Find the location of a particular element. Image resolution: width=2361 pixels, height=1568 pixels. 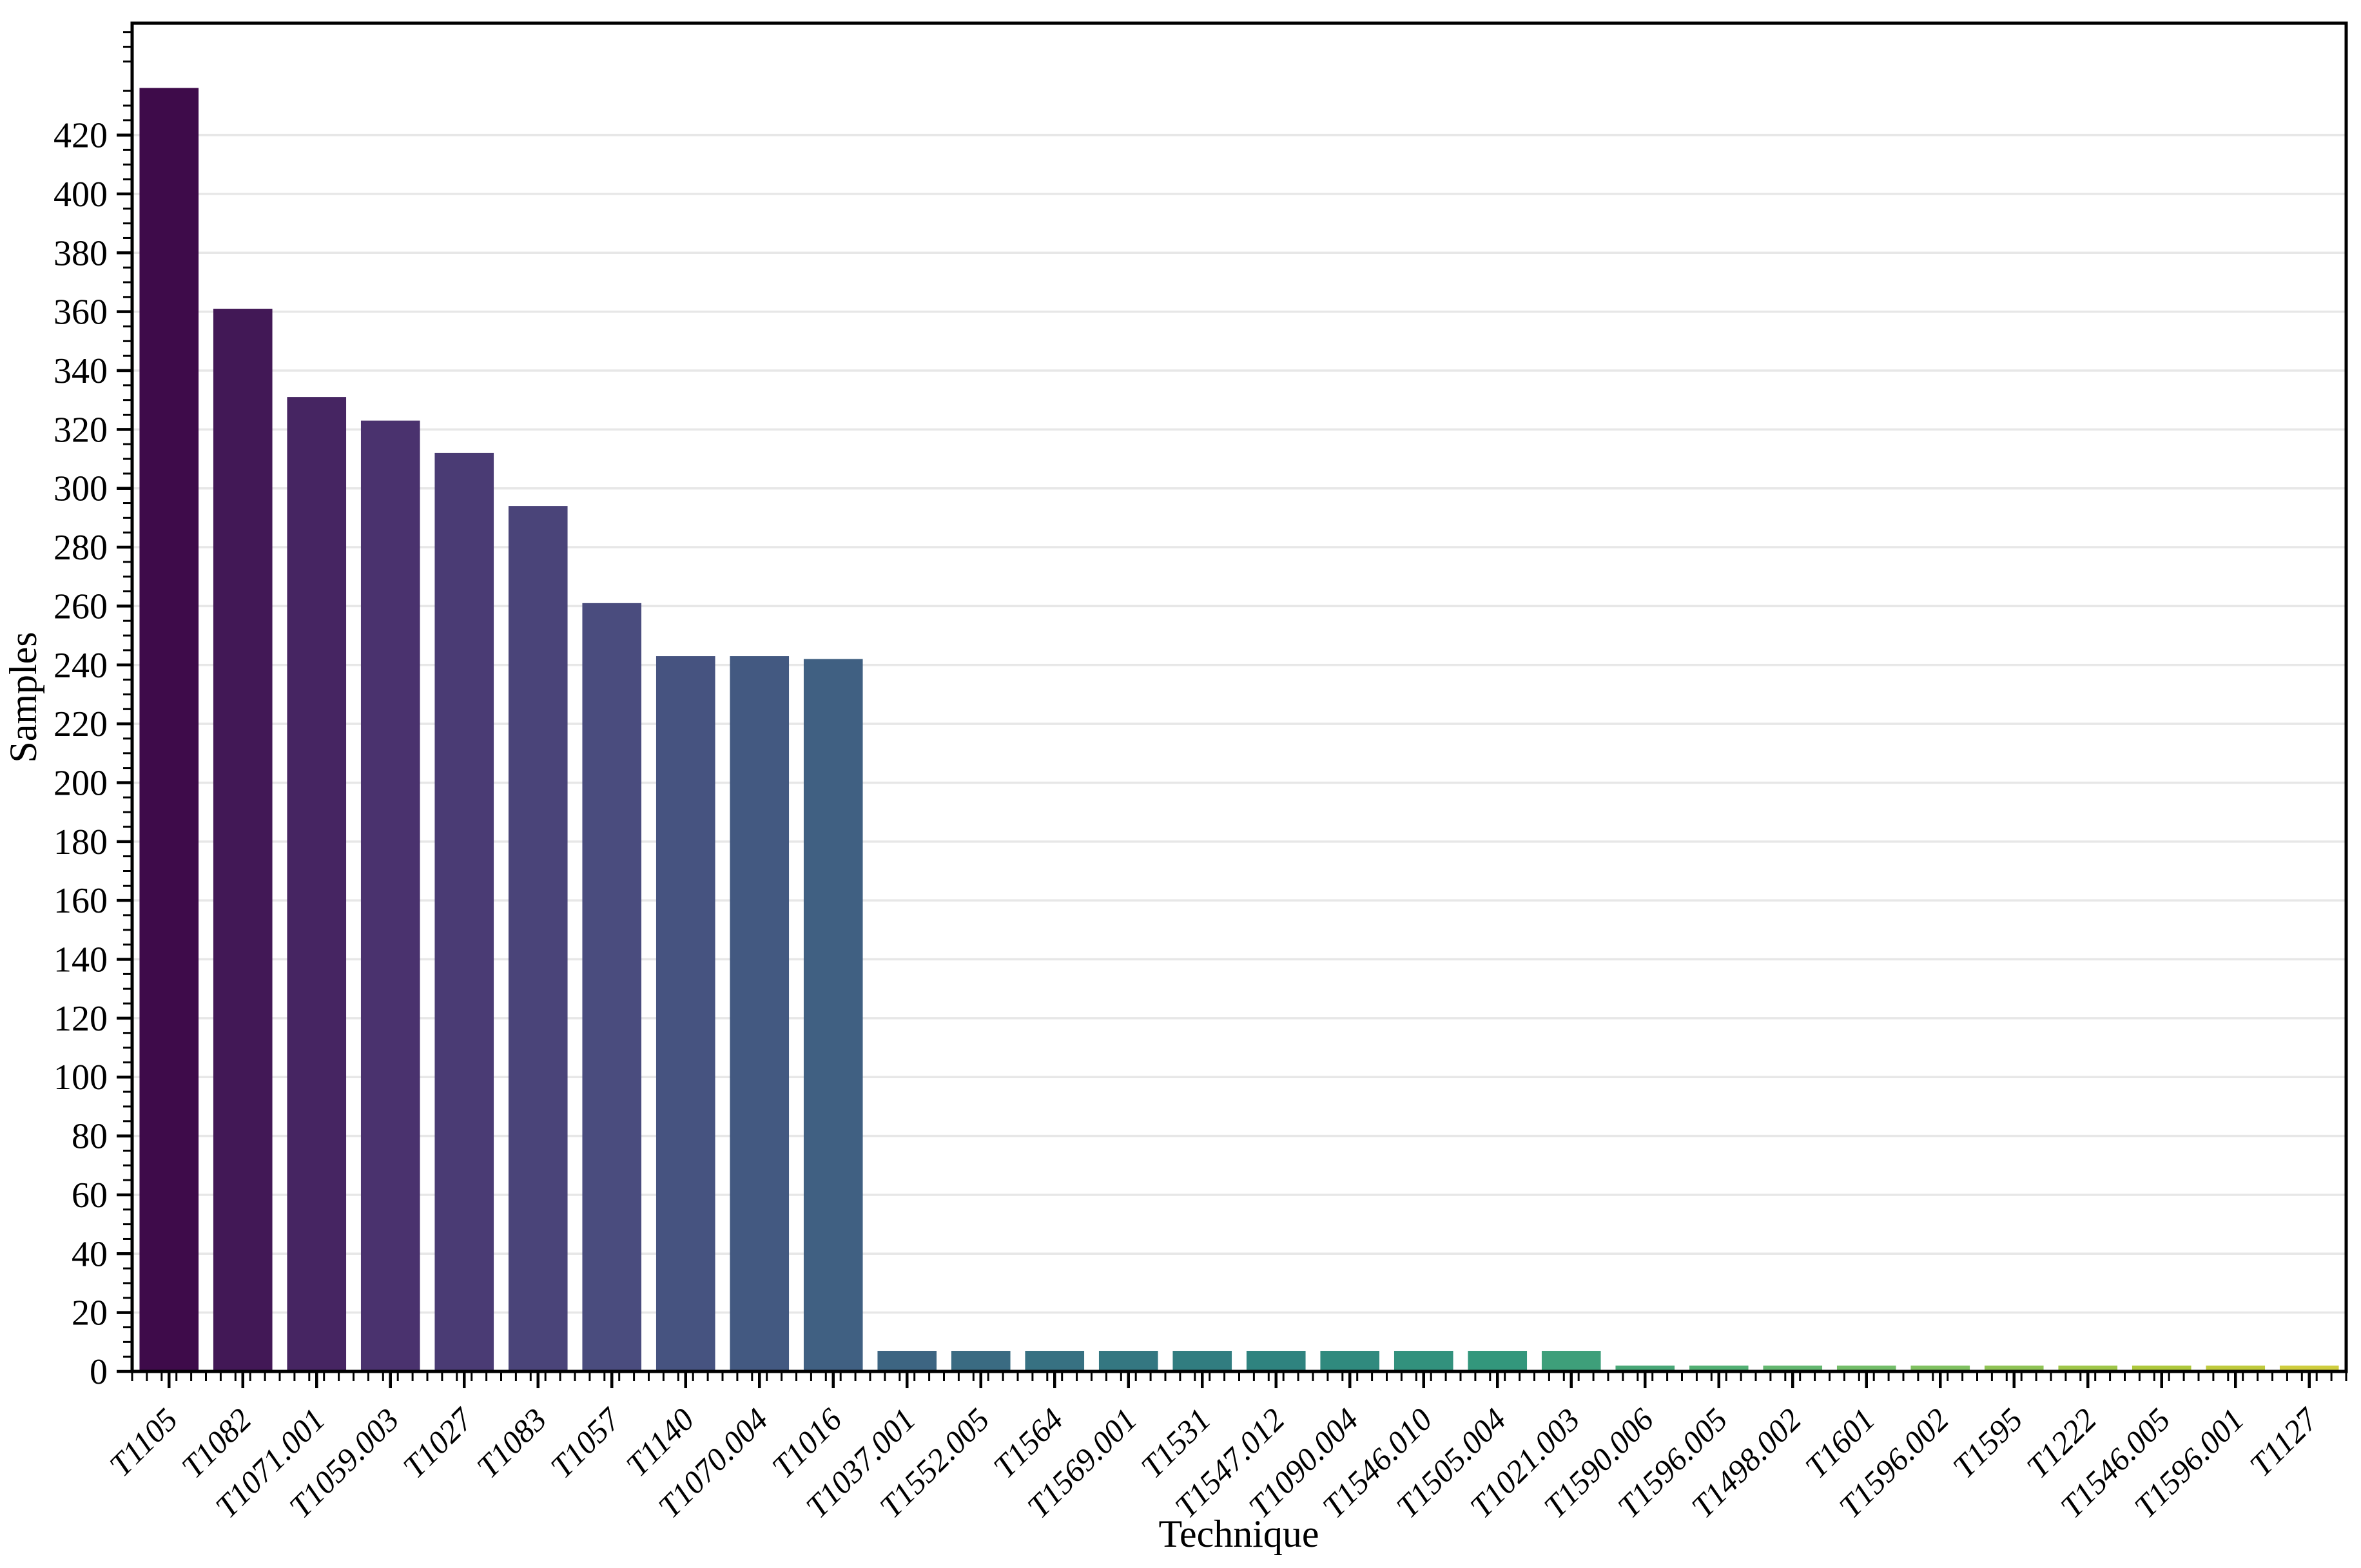

y-tick-label-120: 120 is located at coordinates (80, 1019).